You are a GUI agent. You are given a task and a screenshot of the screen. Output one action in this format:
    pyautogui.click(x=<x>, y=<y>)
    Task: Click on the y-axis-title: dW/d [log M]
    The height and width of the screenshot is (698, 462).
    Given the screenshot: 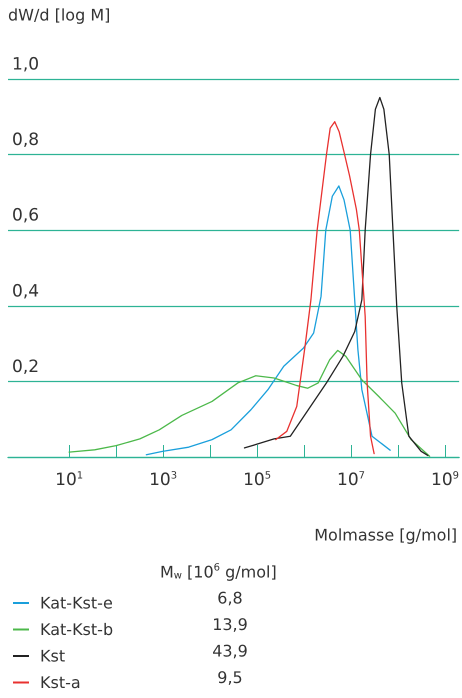 What is the action you would take?
    pyautogui.click(x=59, y=15)
    